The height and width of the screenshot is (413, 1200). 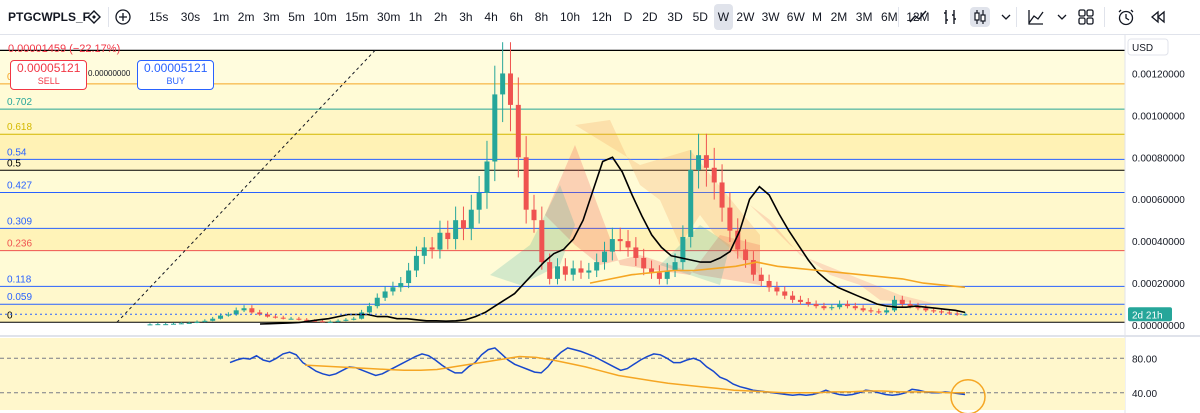 I want to click on timeframe-2m: 2M, so click(x=839, y=17).